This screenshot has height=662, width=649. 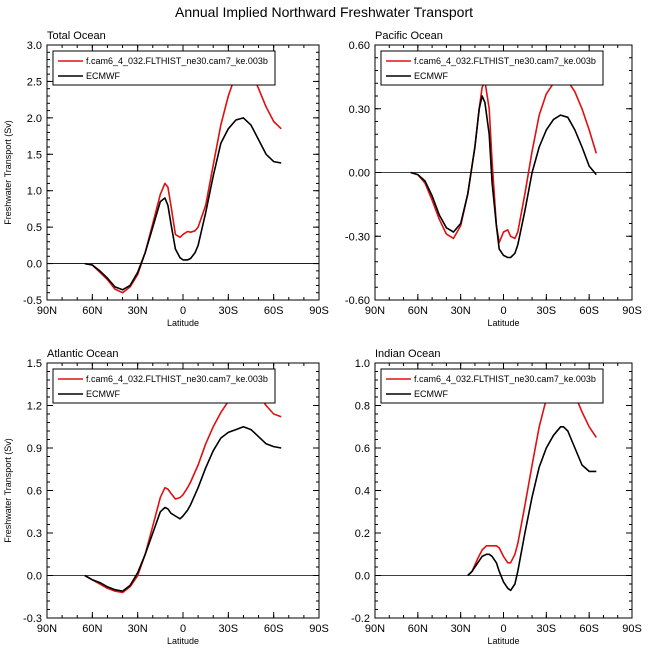 What do you see at coordinates (34, 119) in the screenshot?
I see `y-tick-label: 2.0` at bounding box center [34, 119].